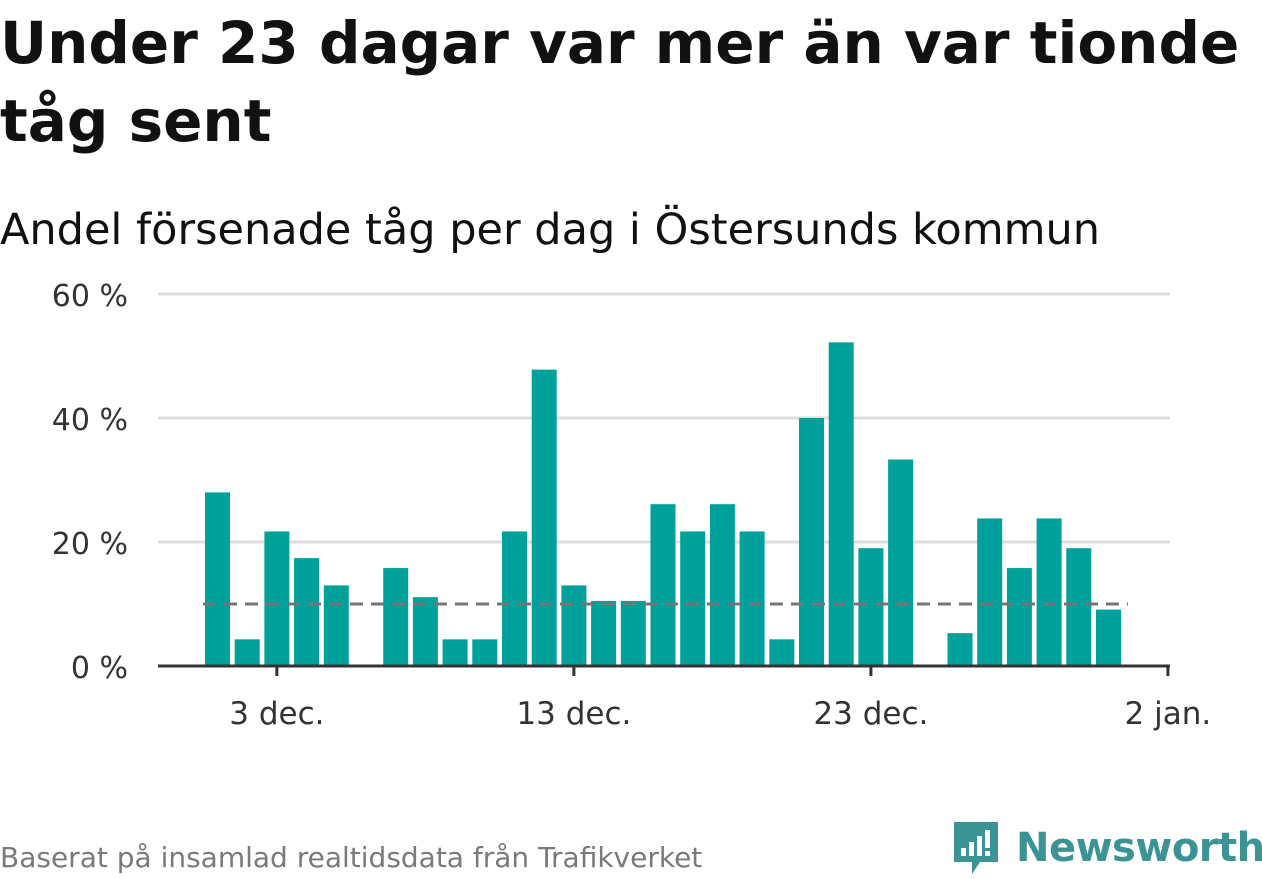 The image size is (1262, 879). I want to click on newsworthy-logo-icon, so click(976, 848).